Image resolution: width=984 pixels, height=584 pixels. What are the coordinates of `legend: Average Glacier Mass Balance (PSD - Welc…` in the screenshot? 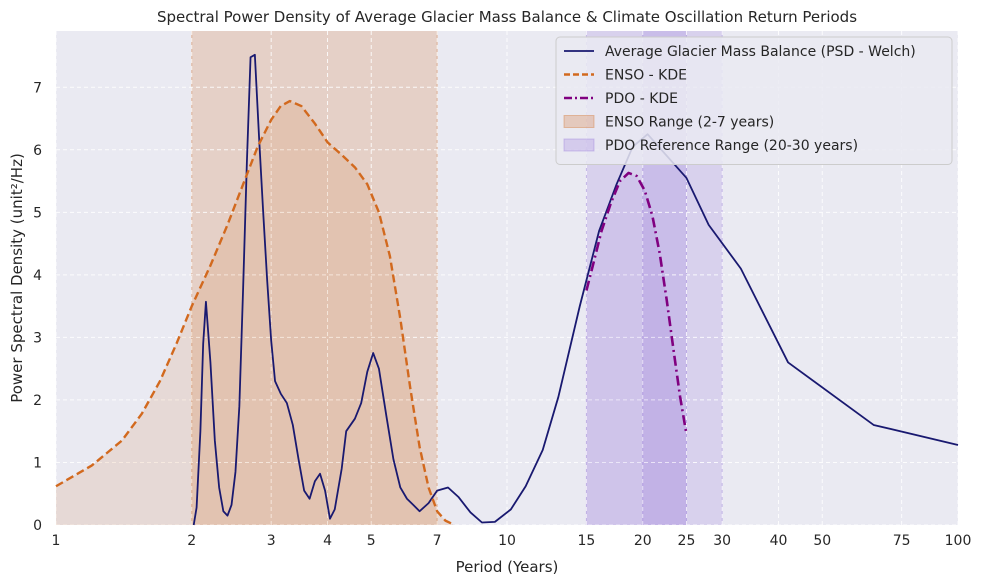 It's located at (754, 100).